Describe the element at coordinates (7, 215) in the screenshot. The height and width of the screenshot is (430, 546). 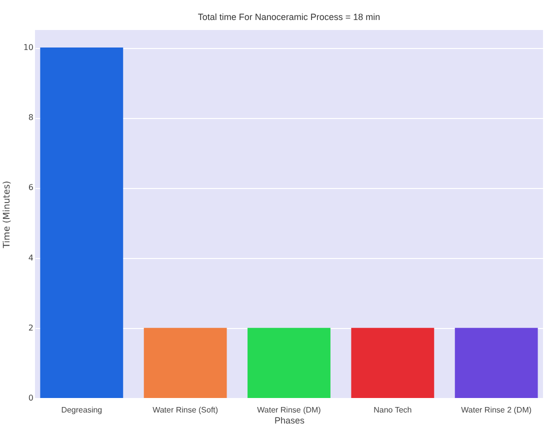
I see `y-axis-title: Time (Minutes)` at that location.